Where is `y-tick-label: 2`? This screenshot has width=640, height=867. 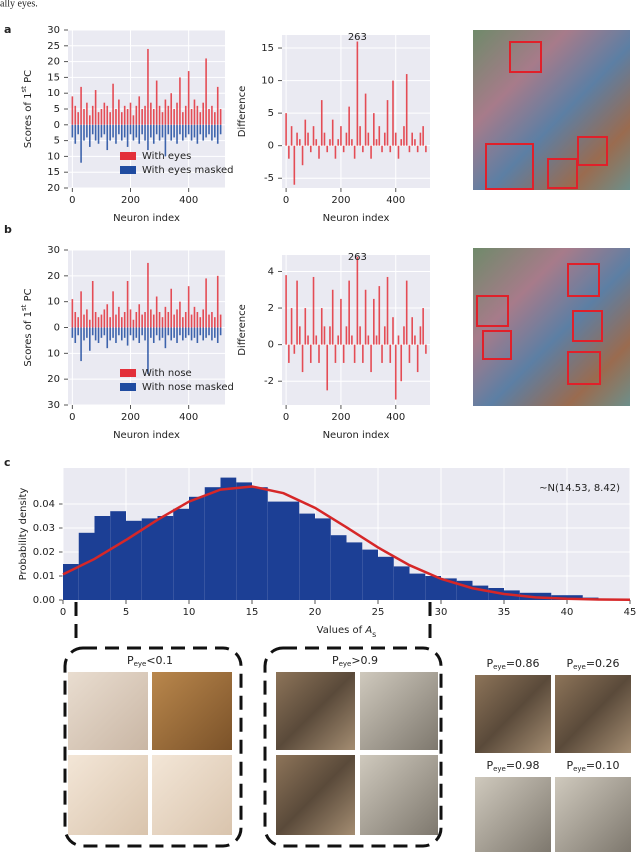
y-tick-label: 2 is located at coordinates (271, 308).